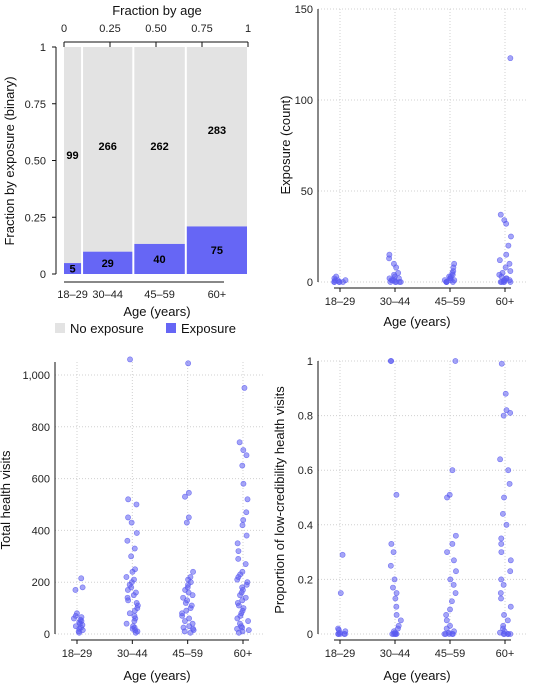  I want to click on y-tick-label: 1,000, so click(36, 376).